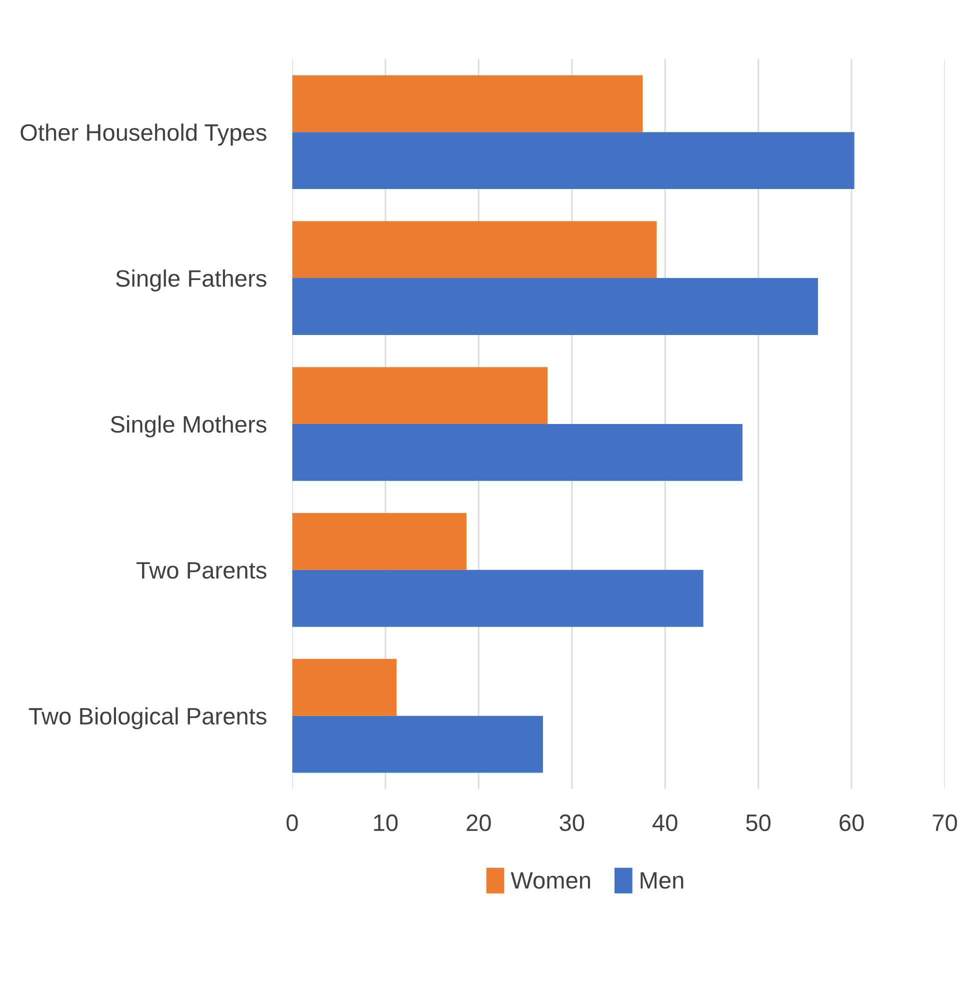 Image resolution: width=974 pixels, height=986 pixels. I want to click on y-tick-label: Single Fathers, so click(191, 280).